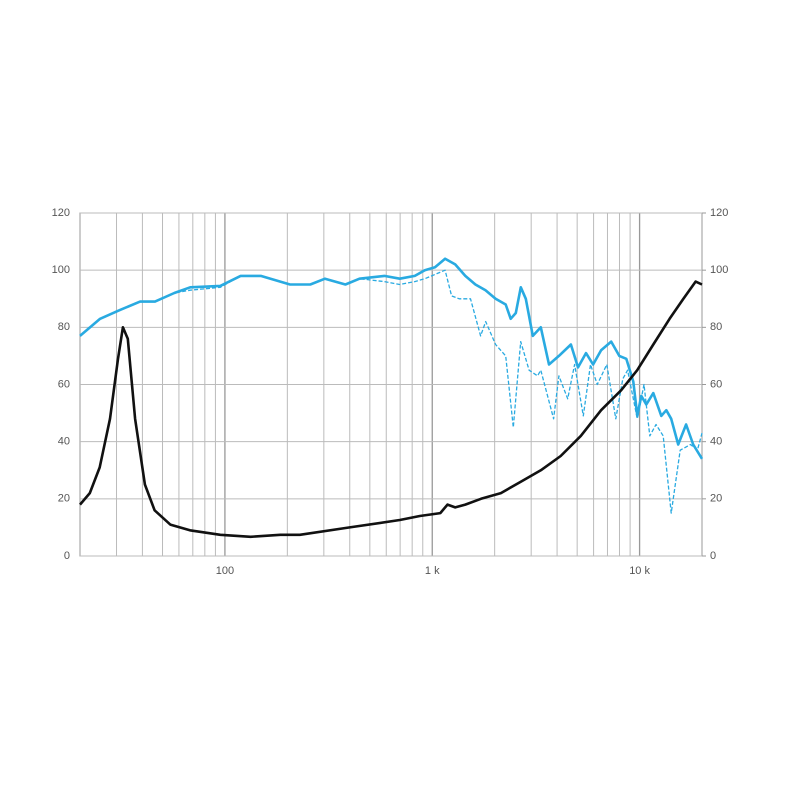 This screenshot has height=785, width=785. What do you see at coordinates (639, 571) in the screenshot?
I see `x-tick-label: 10 k` at bounding box center [639, 571].